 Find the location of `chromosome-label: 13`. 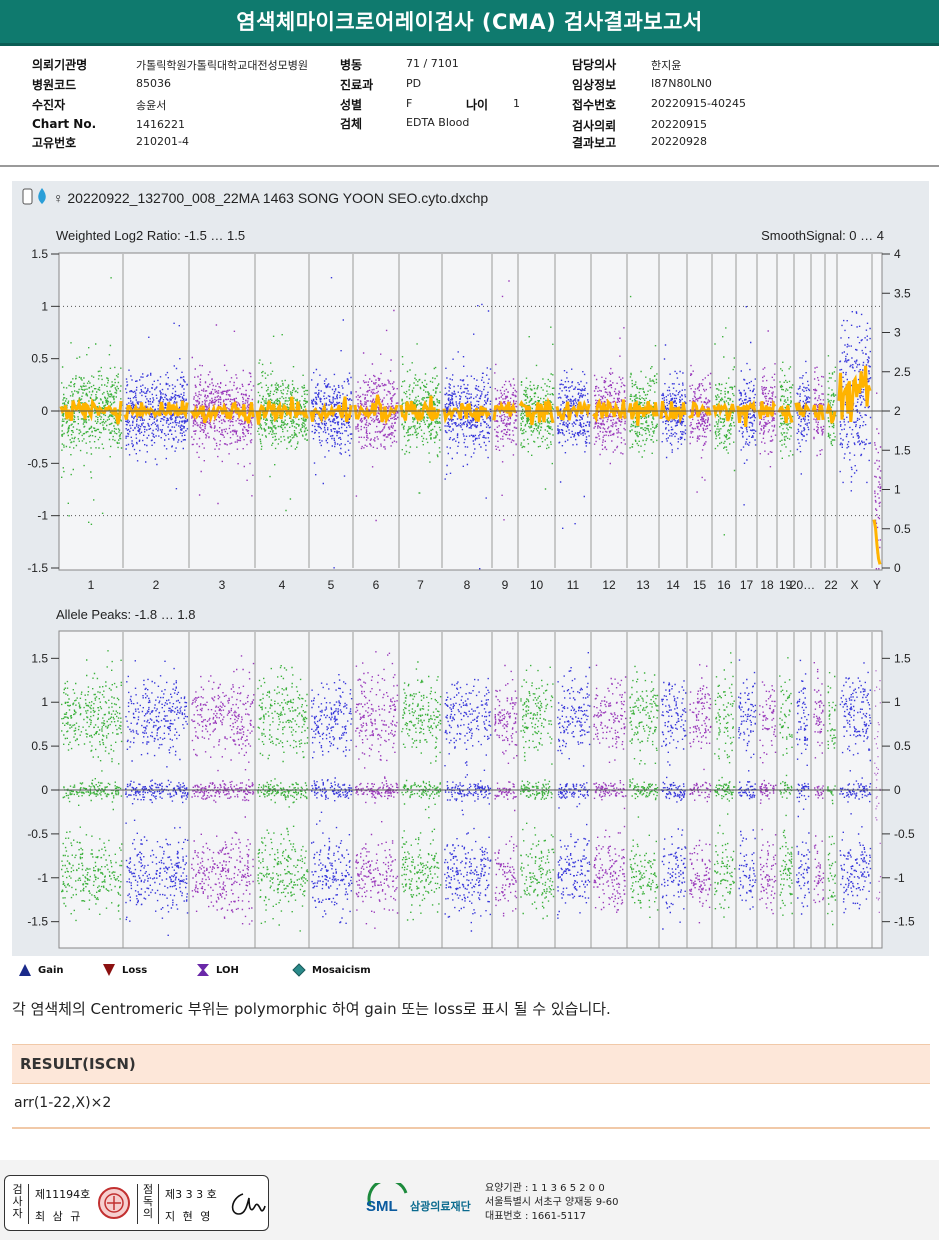

chromosome-label: 13 is located at coordinates (643, 585).